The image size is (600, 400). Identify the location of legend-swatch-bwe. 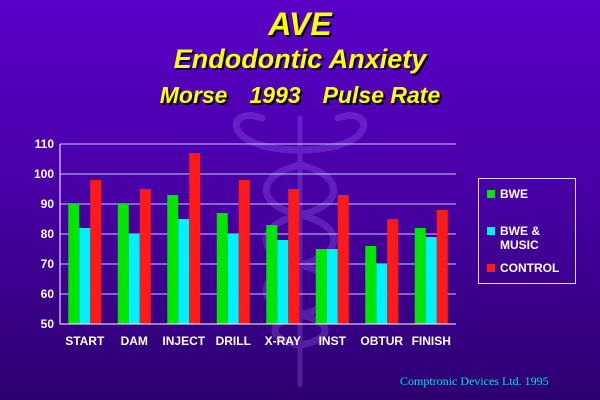
(491, 194).